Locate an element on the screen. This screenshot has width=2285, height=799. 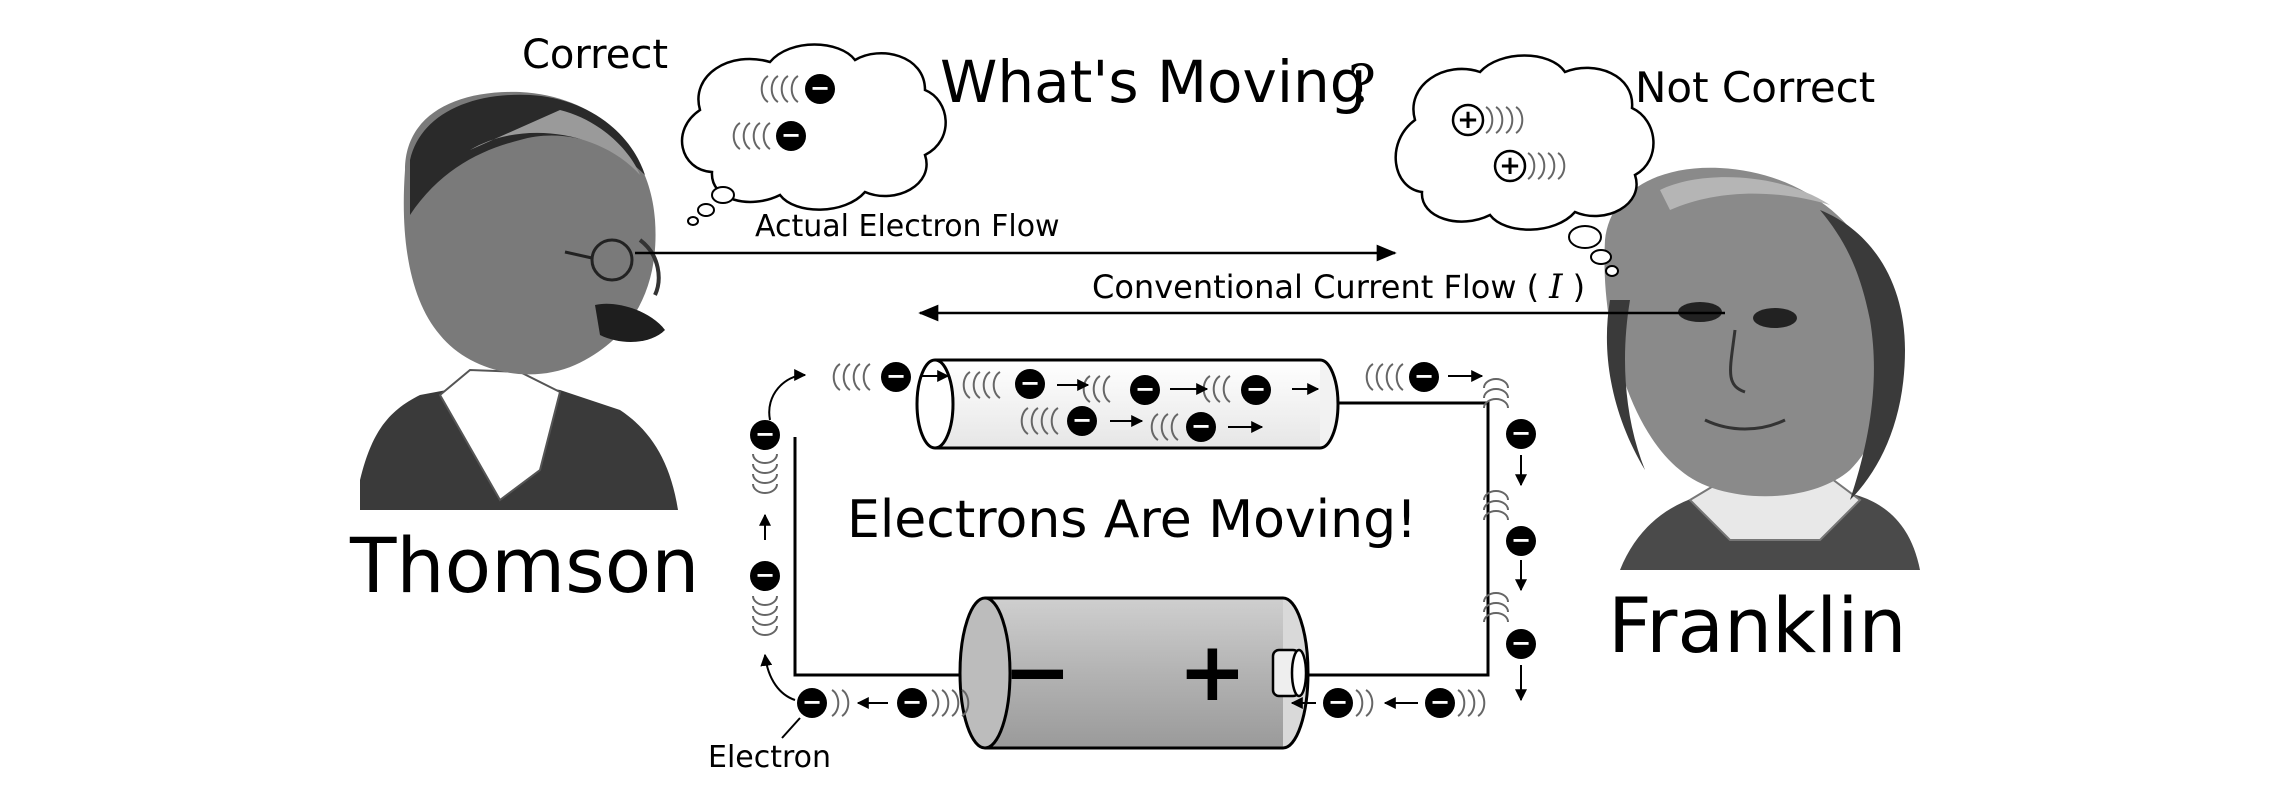
thomson-portrait-icon is located at coordinates (519, 300).